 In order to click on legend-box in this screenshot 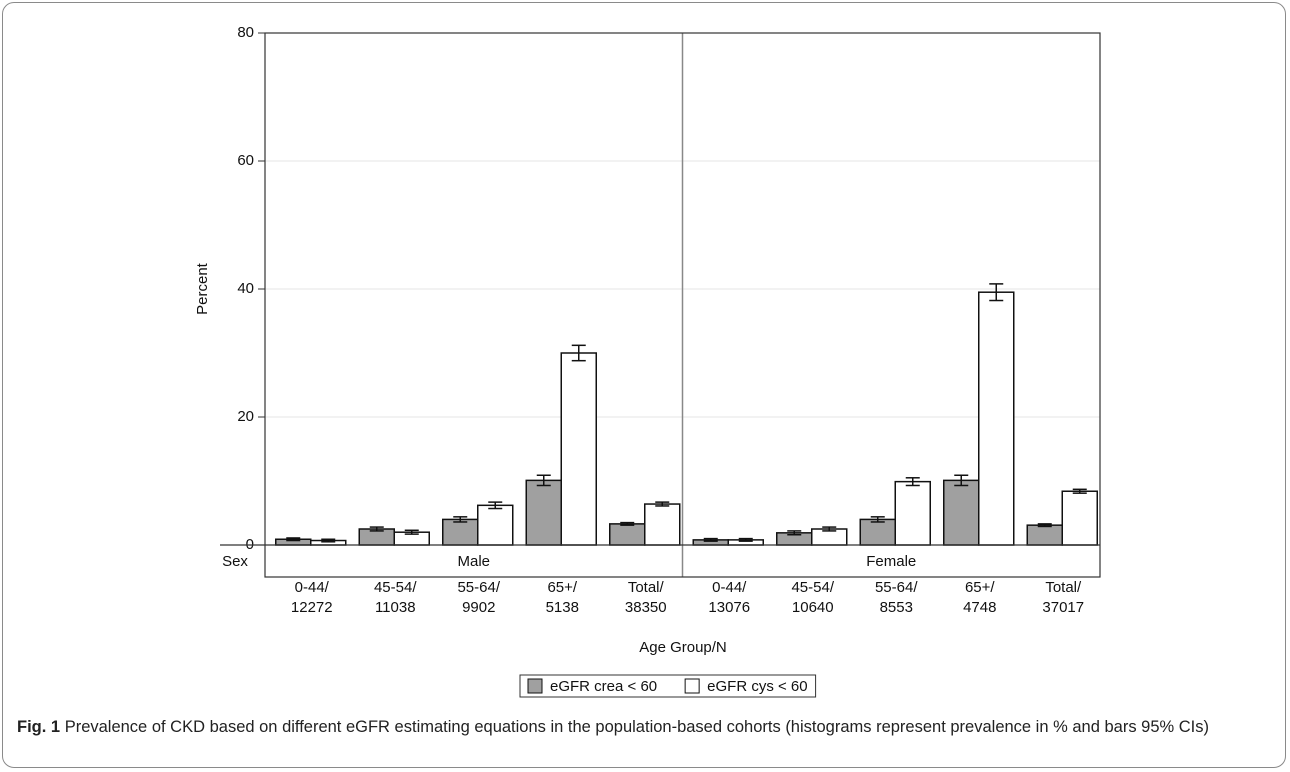, I will do `click(668, 686)`.